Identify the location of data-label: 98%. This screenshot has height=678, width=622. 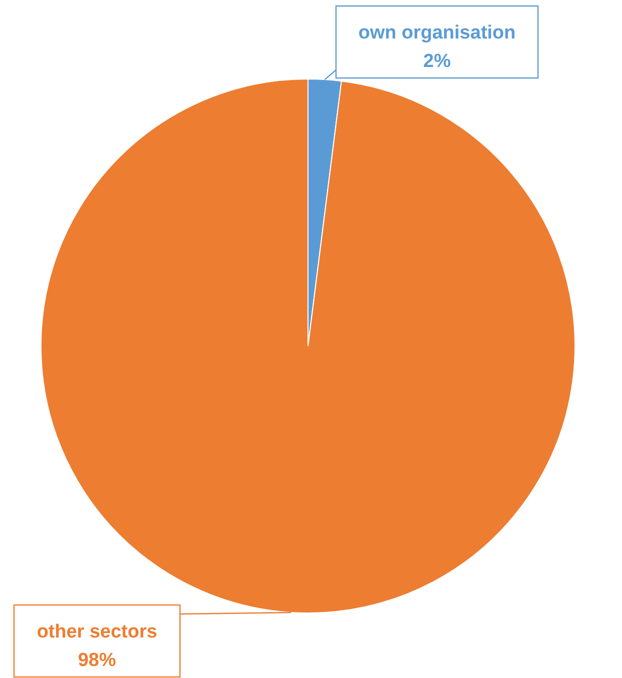
(97, 661).